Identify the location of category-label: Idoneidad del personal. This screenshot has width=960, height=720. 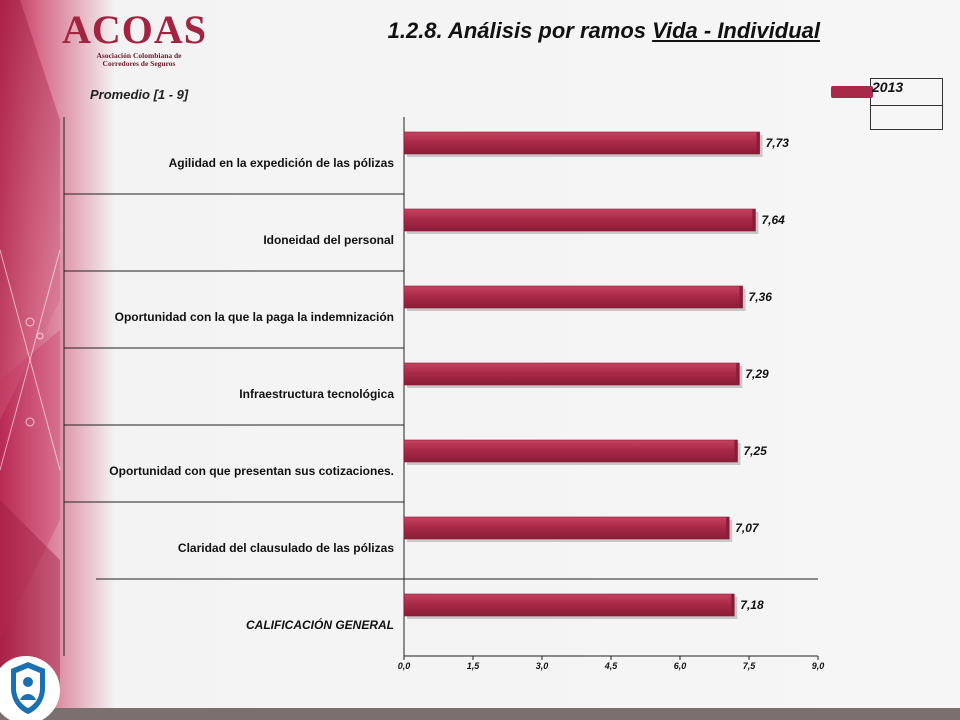
(328, 239).